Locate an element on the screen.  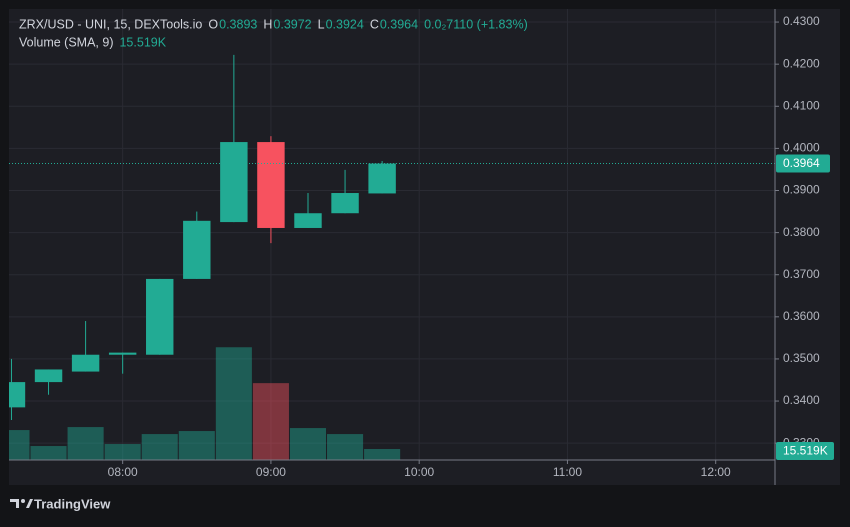
brand-name: TradingView is located at coordinates (72, 503).